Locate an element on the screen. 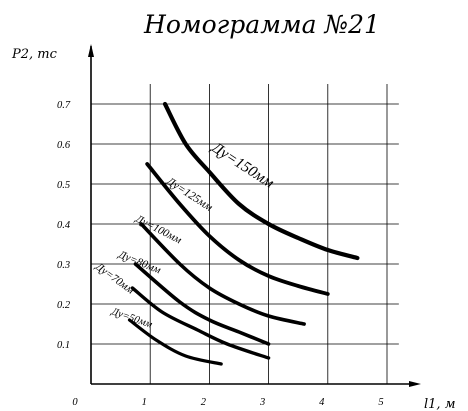 The width and height of the screenshot is (468, 411). y-tick-label: 0.5 is located at coordinates (63, 185).